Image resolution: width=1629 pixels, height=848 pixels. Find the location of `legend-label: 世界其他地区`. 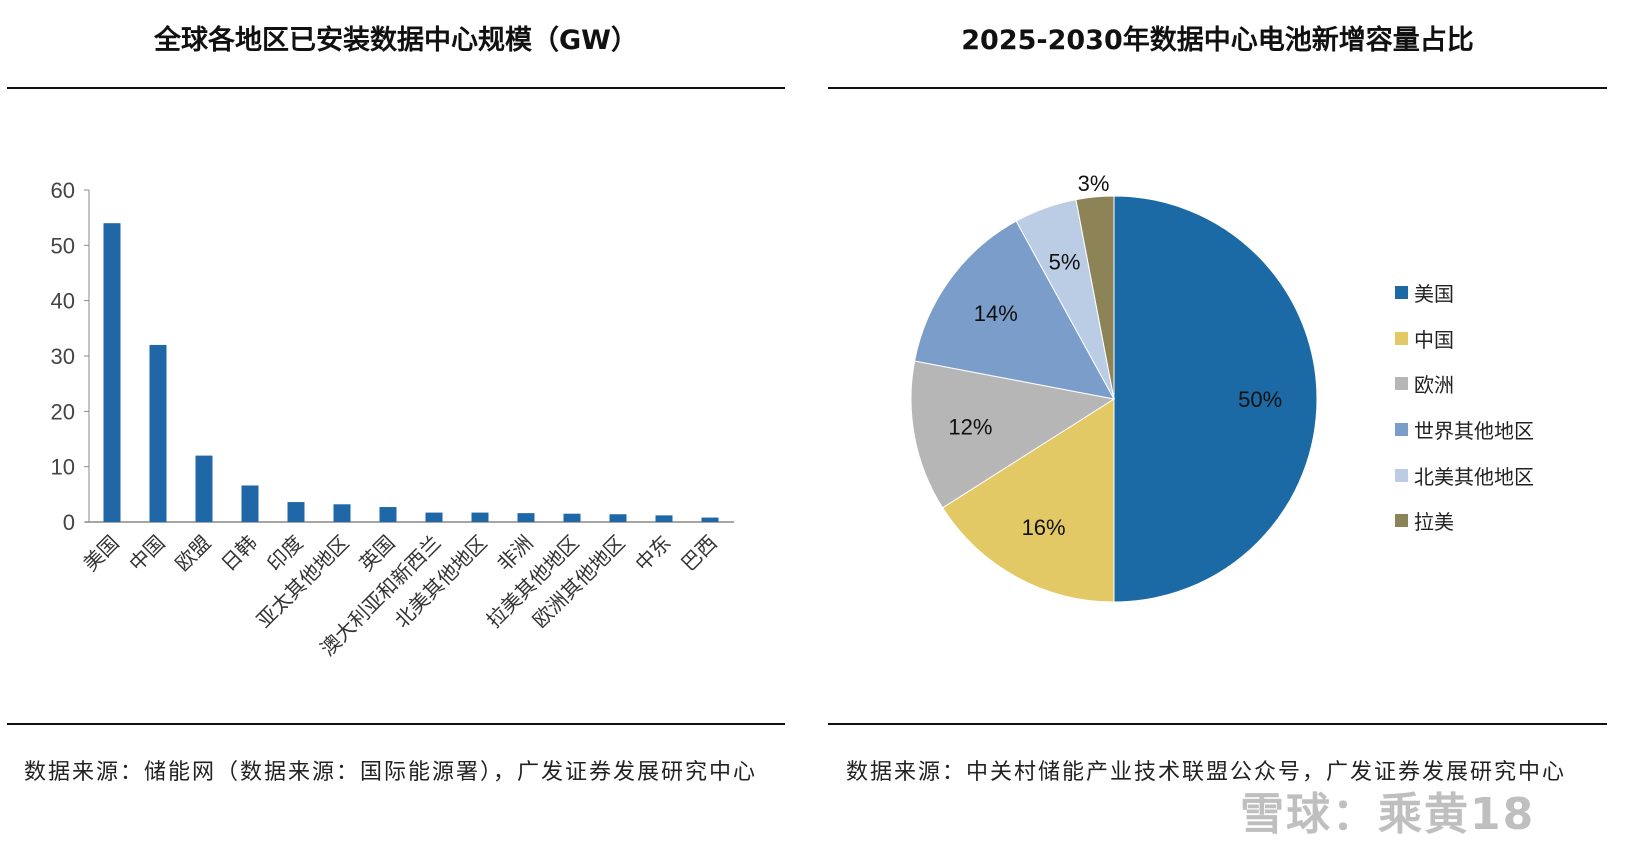

legend-label: 世界其他地区 is located at coordinates (1474, 431).